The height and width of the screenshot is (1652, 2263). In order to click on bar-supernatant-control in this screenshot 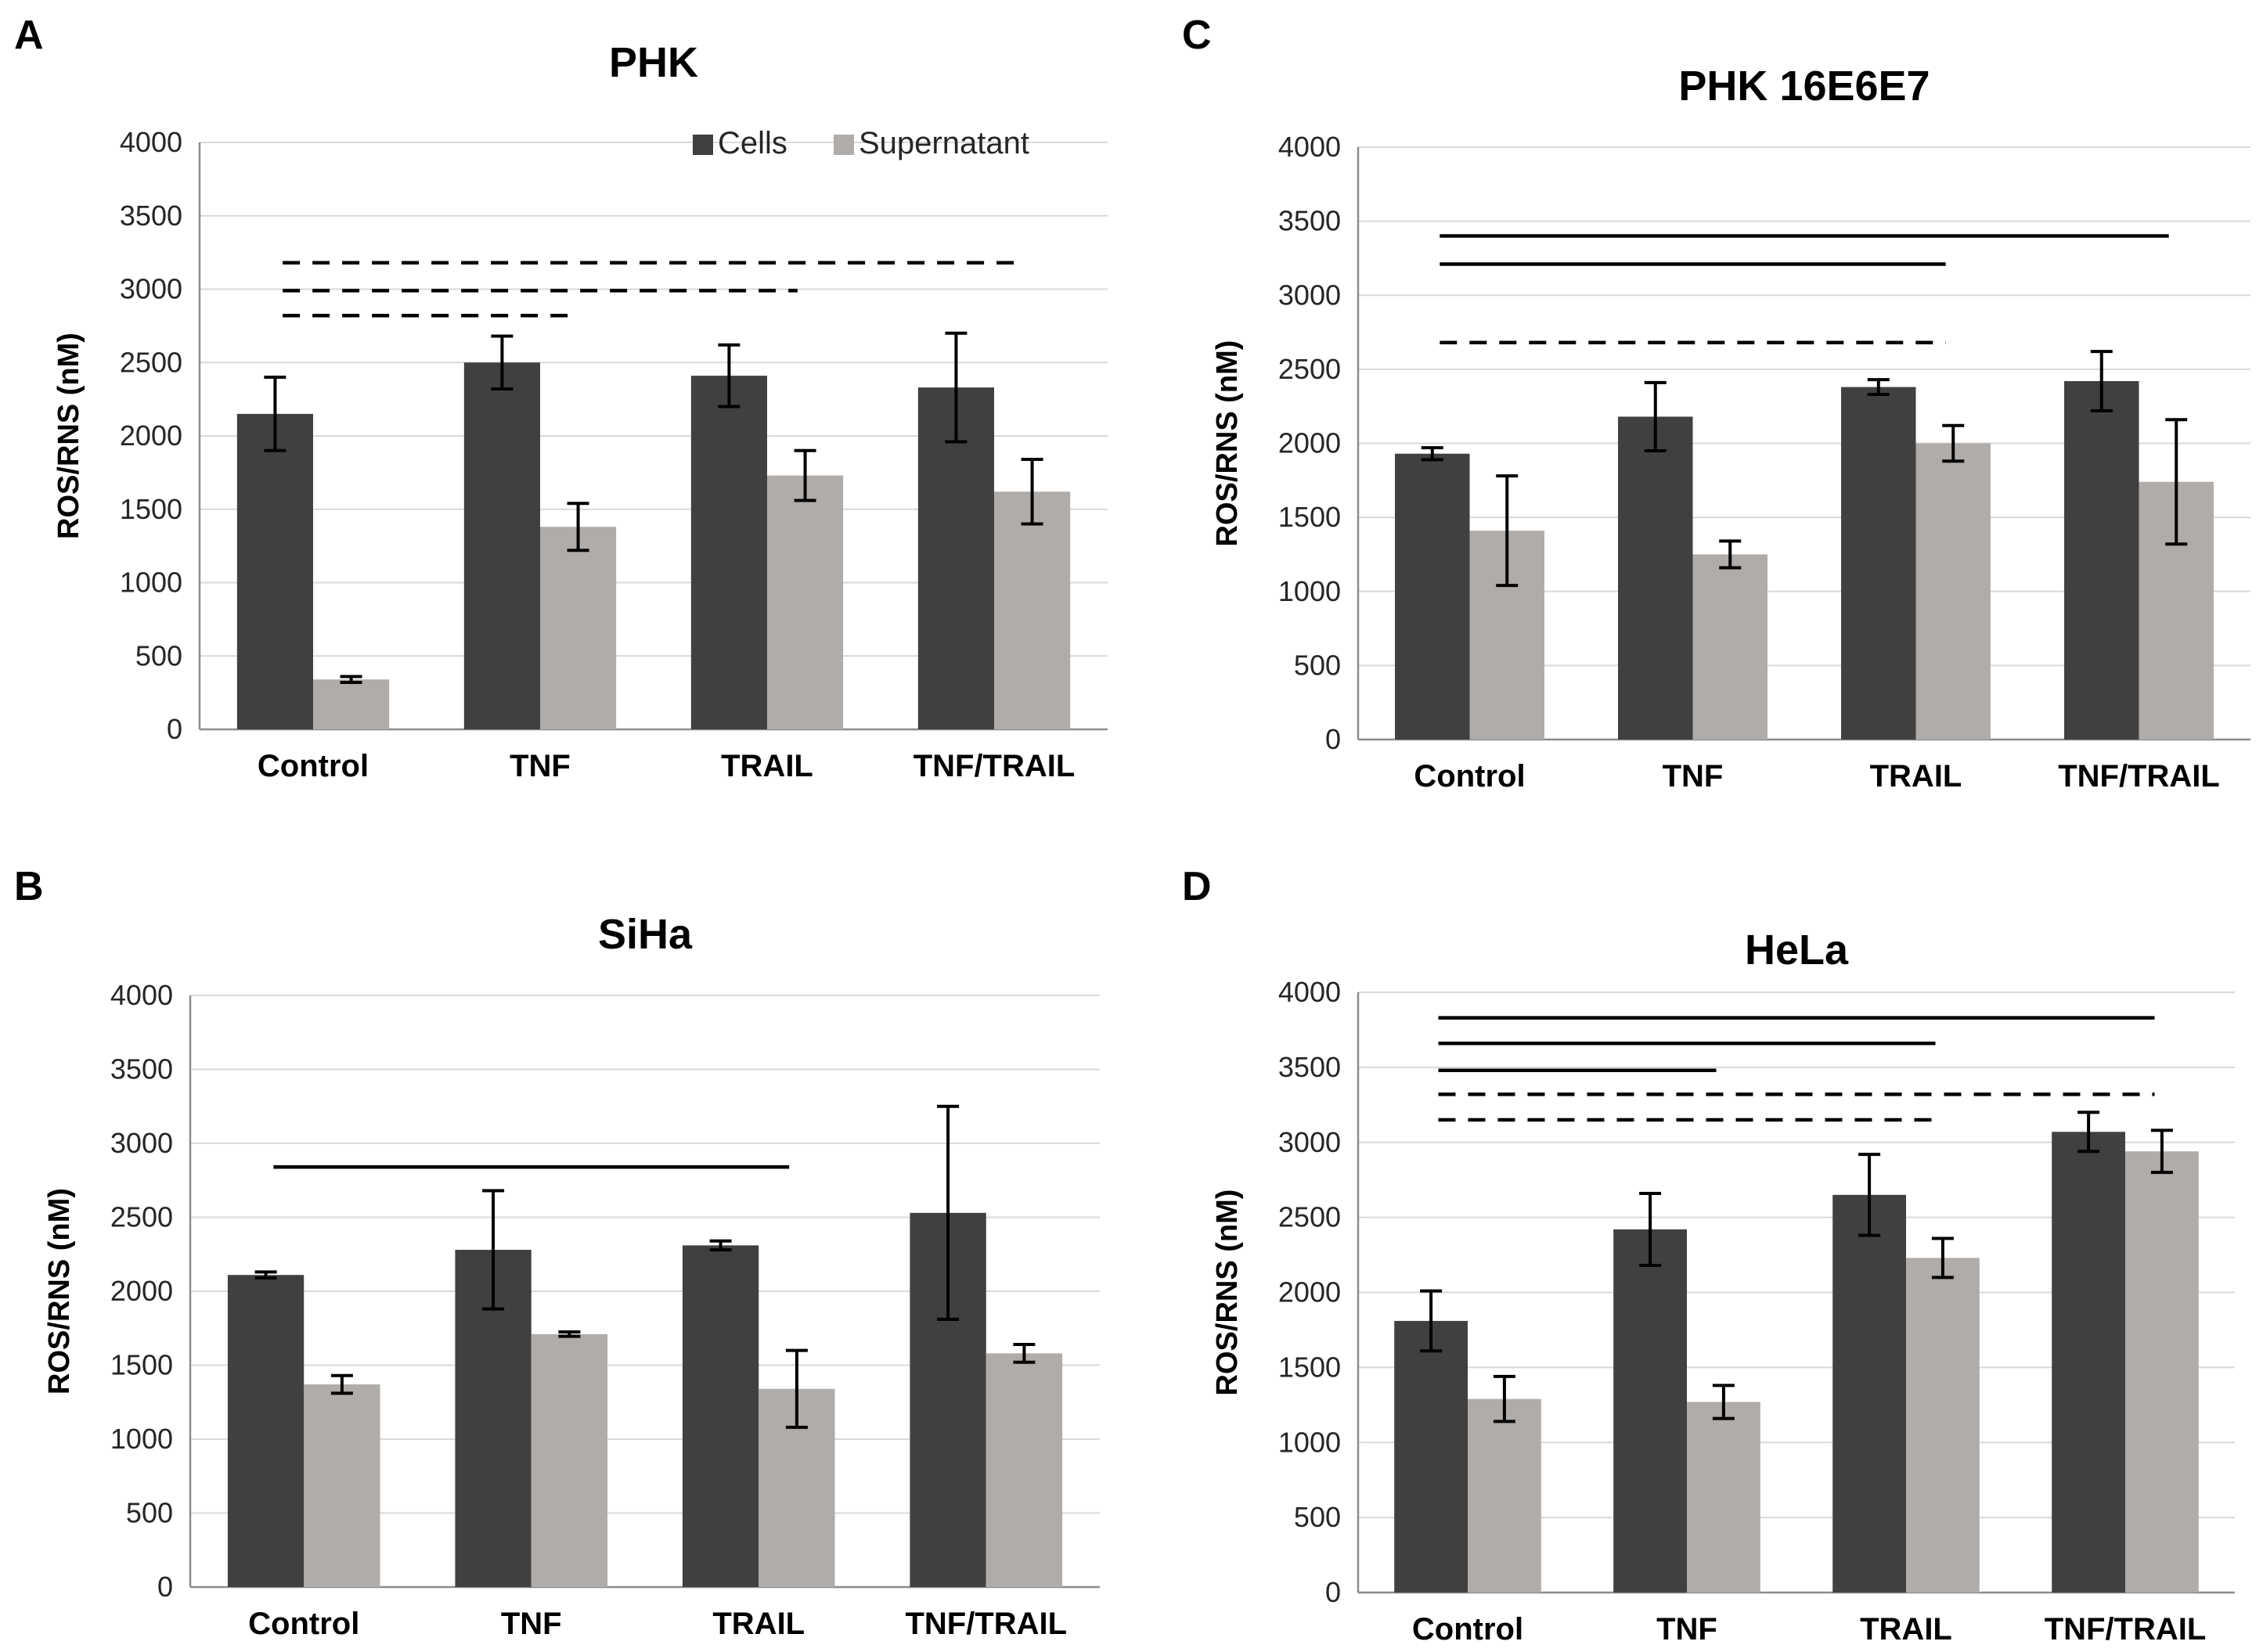, I will do `click(1505, 1495)`.